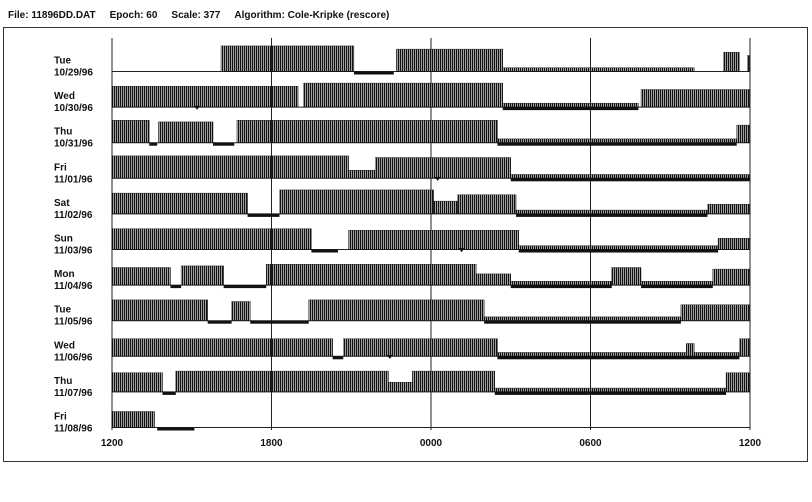 The height and width of the screenshot is (502, 812). Describe the element at coordinates (73, 179) in the screenshot. I see `date-label: 11/01/96` at that location.